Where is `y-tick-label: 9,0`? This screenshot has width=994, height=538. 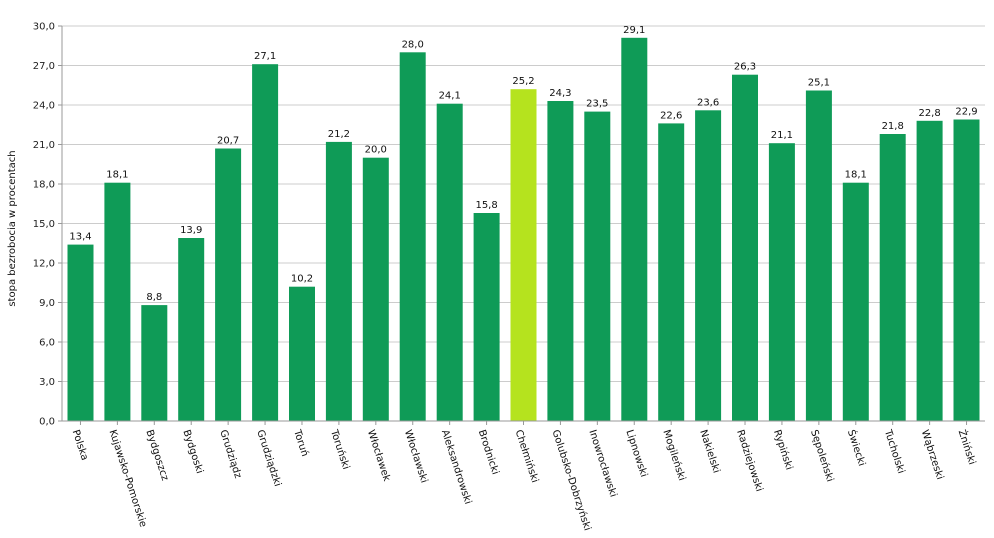
y-tick-label: 9,0 is located at coordinates (47, 303).